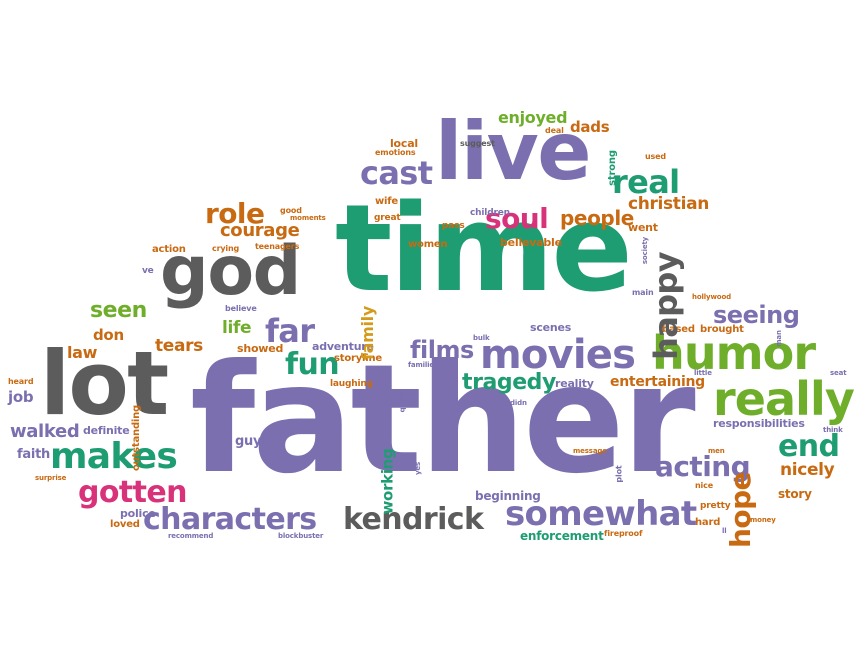 The image size is (864, 648). What do you see at coordinates (518, 403) in the screenshot?
I see `word-didn: didn` at bounding box center [518, 403].